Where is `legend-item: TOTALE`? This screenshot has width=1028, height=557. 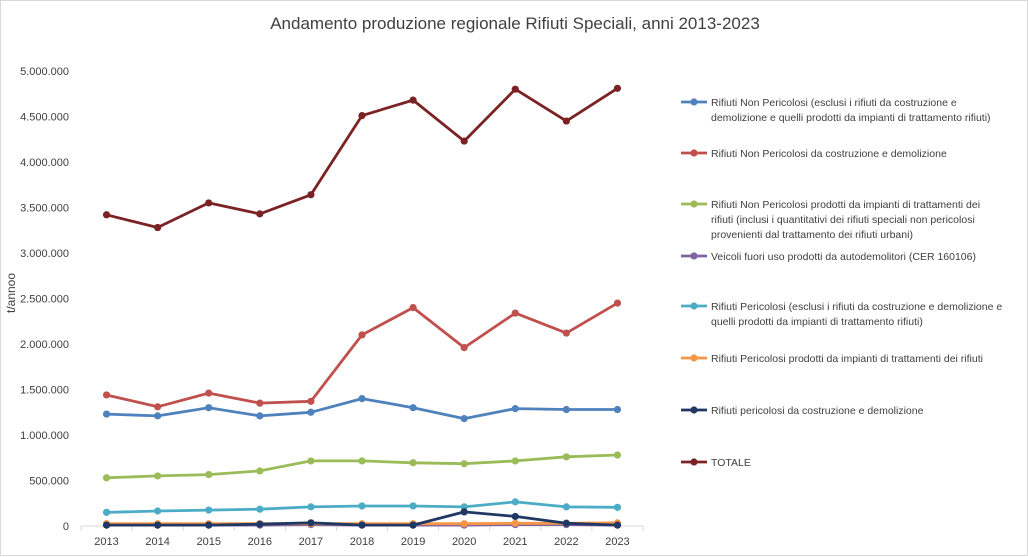 legend-item: TOTALE is located at coordinates (716, 463).